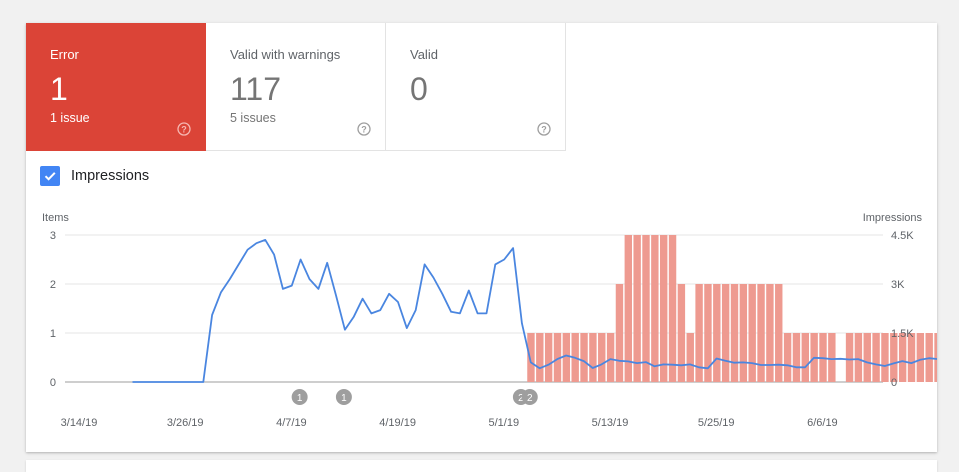  I want to click on tab-valid-count: 0, so click(419, 89).